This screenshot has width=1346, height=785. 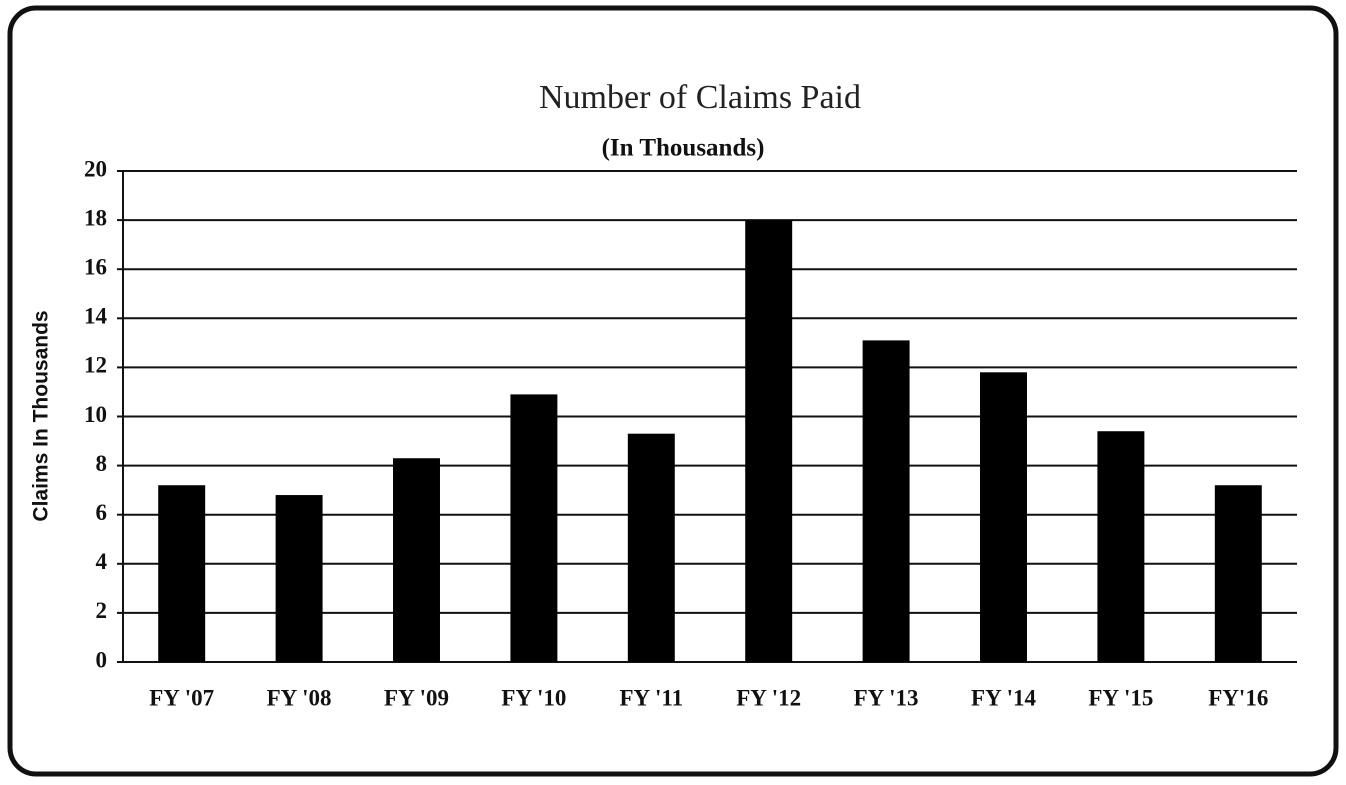 I want to click on y-axis-label: Claims In Thousands, so click(x=41, y=415).